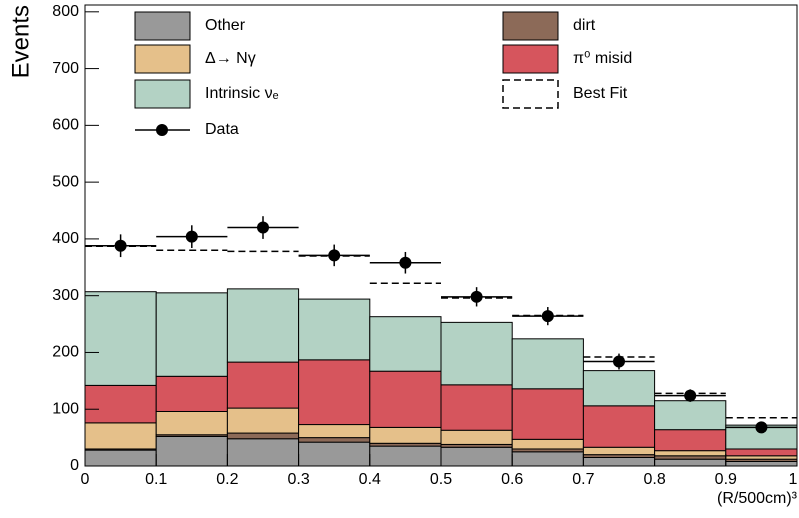 Image resolution: width=799 pixels, height=518 pixels. I want to click on y-tick-label: 100, so click(65, 408).